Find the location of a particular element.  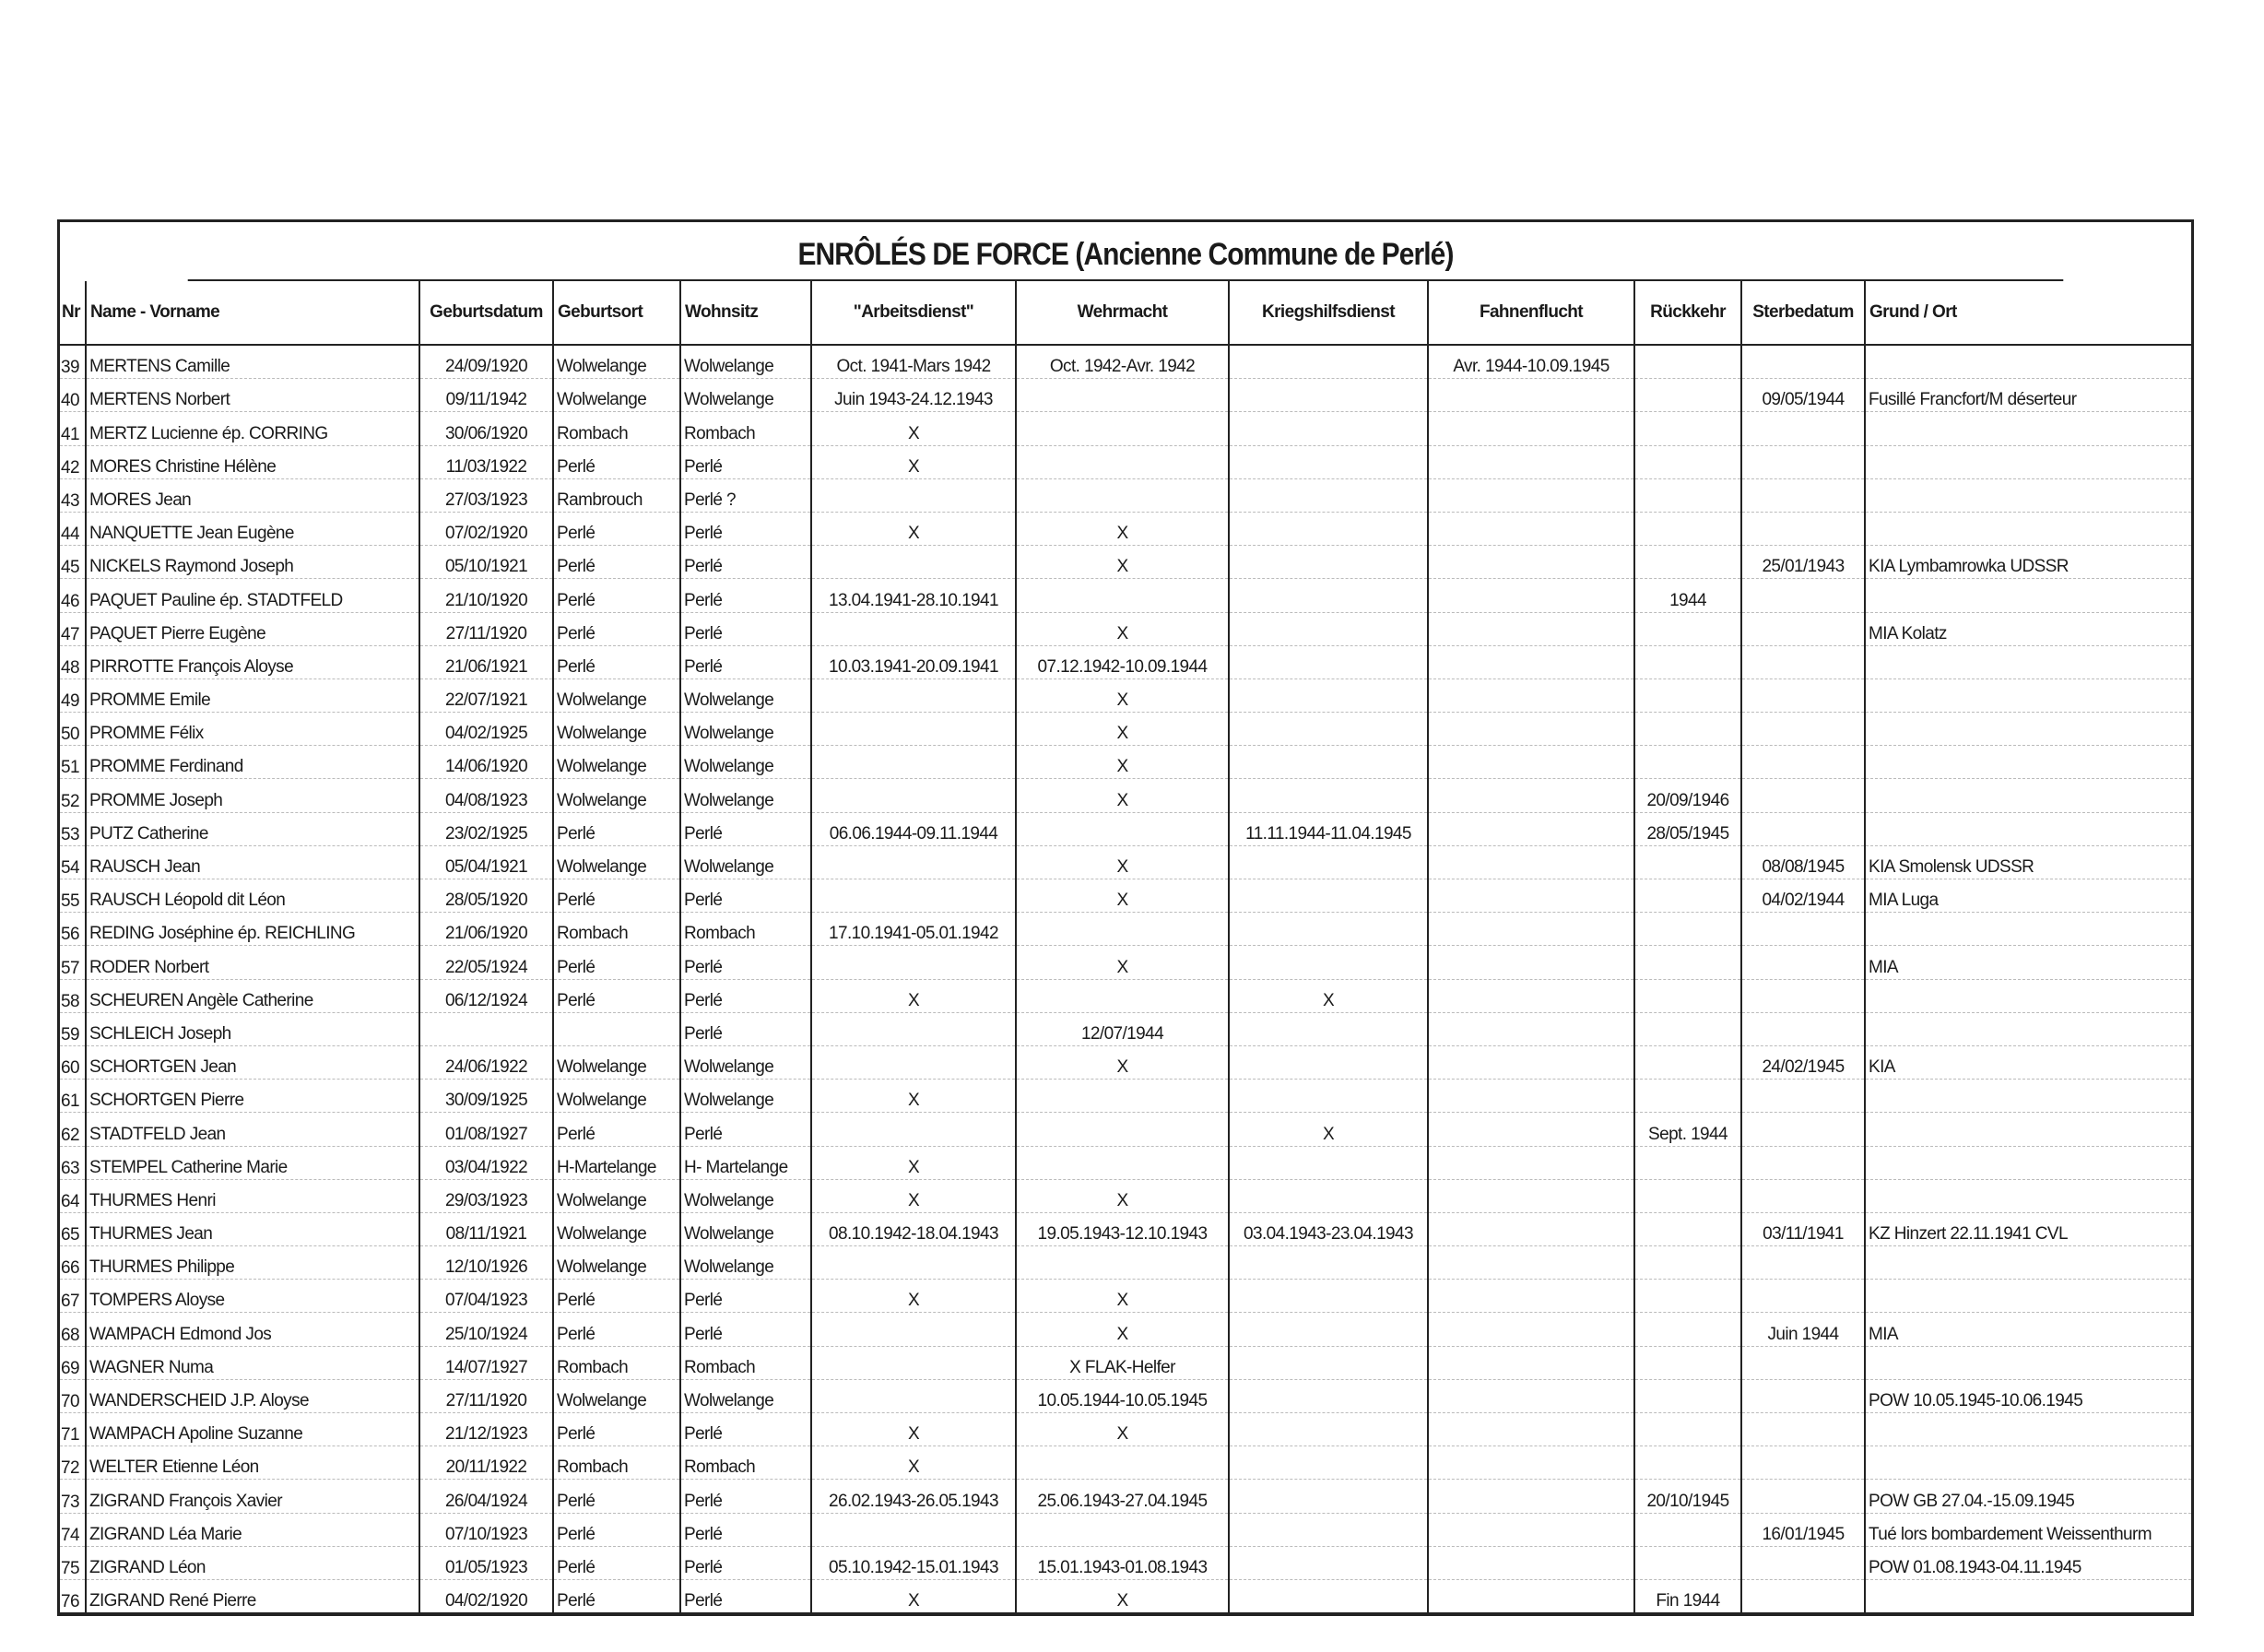

column-header-fahnenflucht: Fahnenflucht is located at coordinates (1530, 313).